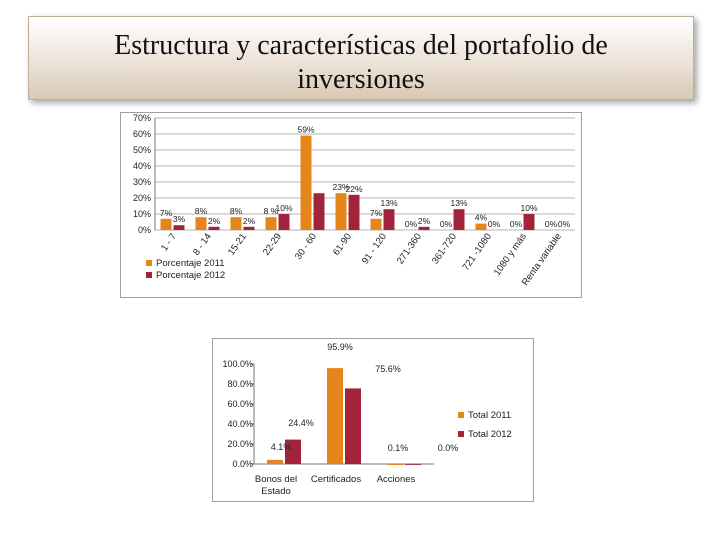  Describe the element at coordinates (281, 447) in the screenshot. I see `data-label: 4.1%` at that location.